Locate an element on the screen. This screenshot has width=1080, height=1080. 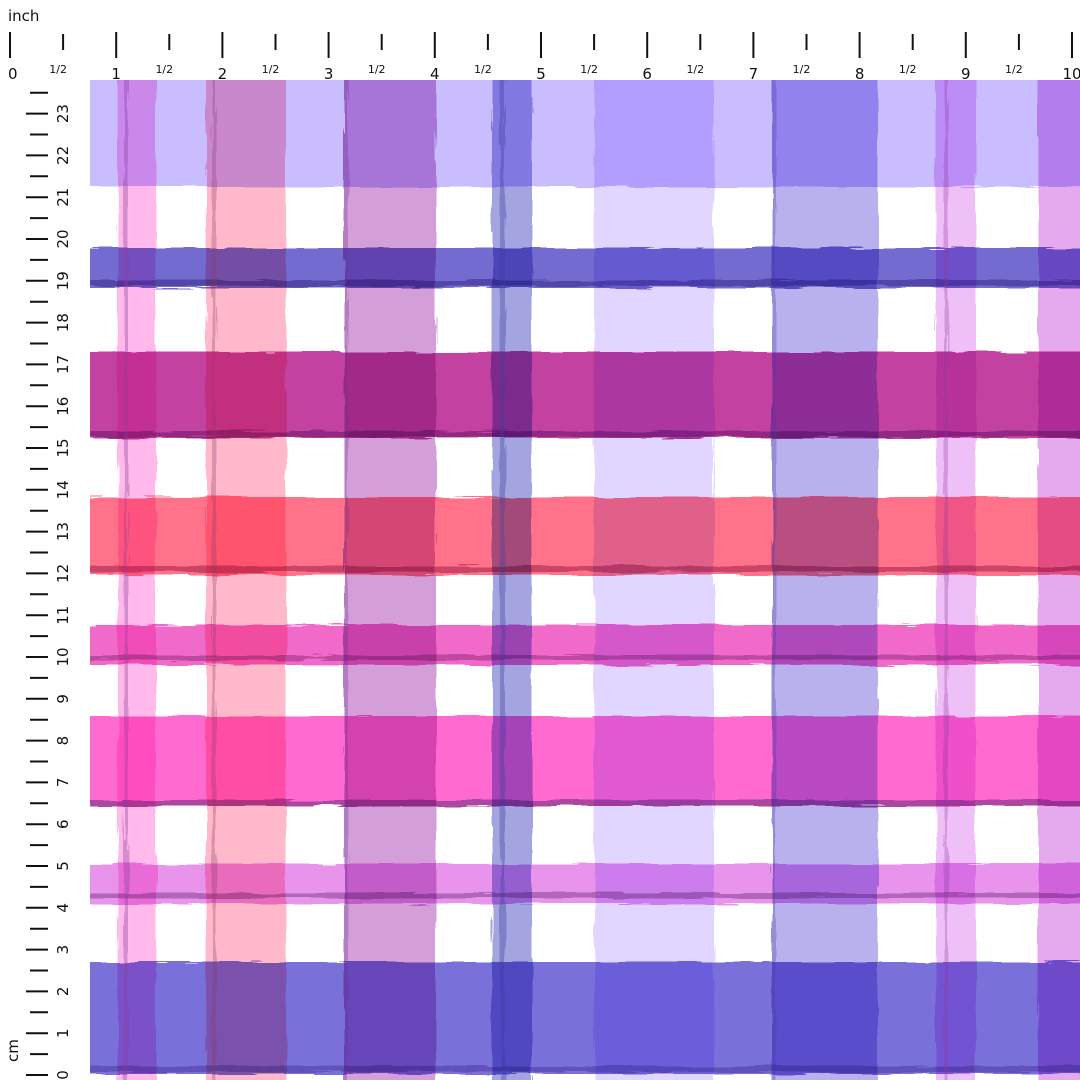
inch-label: 1 is located at coordinates (116, 74).